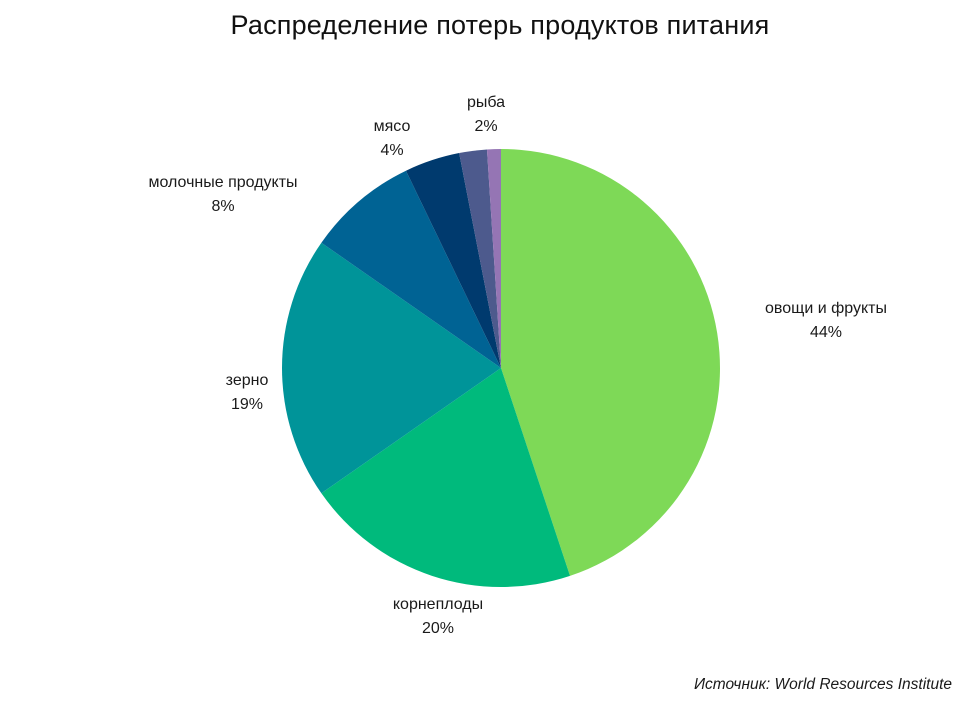  I want to click on slice-value-label: 8%, so click(222, 206).